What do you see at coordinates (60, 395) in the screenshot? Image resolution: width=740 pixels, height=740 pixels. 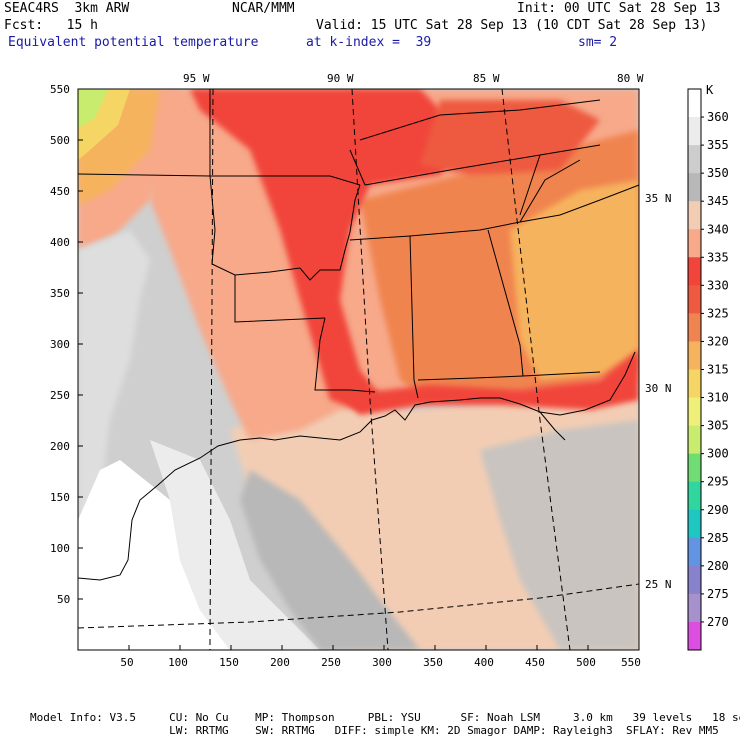 I see `y-tick-label: 250` at bounding box center [60, 395].